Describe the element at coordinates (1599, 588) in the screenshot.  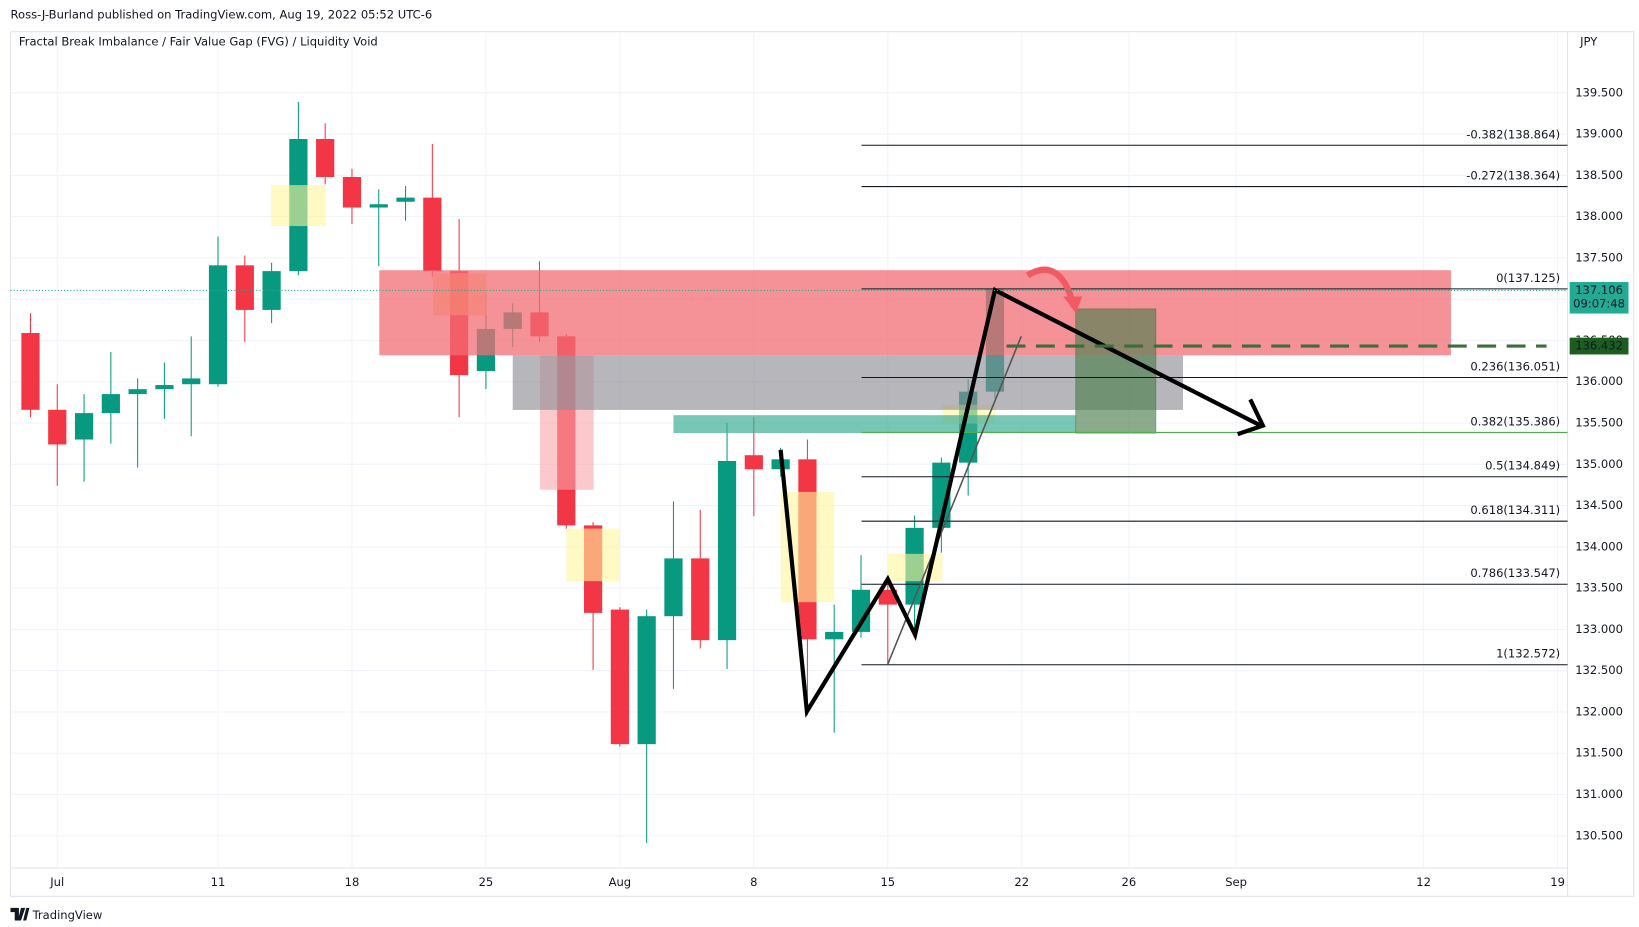
I see `y-tick-label: 133.500` at that location.